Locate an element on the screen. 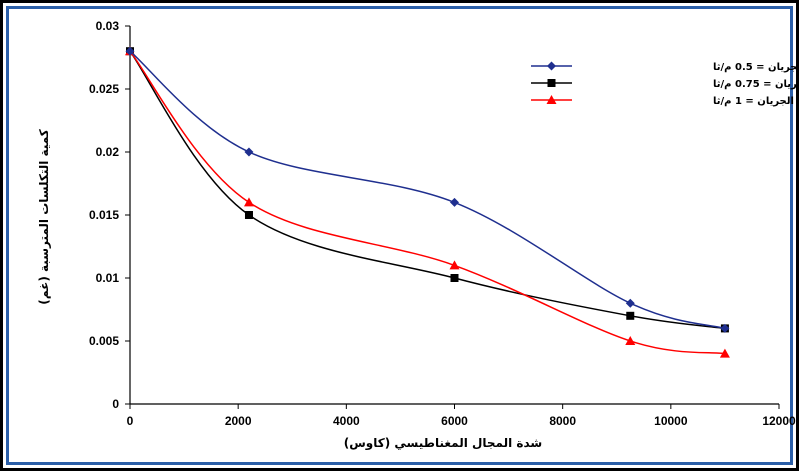 The height and width of the screenshot is (474, 799). y-tick-label: 0.025 is located at coordinates (104, 89).